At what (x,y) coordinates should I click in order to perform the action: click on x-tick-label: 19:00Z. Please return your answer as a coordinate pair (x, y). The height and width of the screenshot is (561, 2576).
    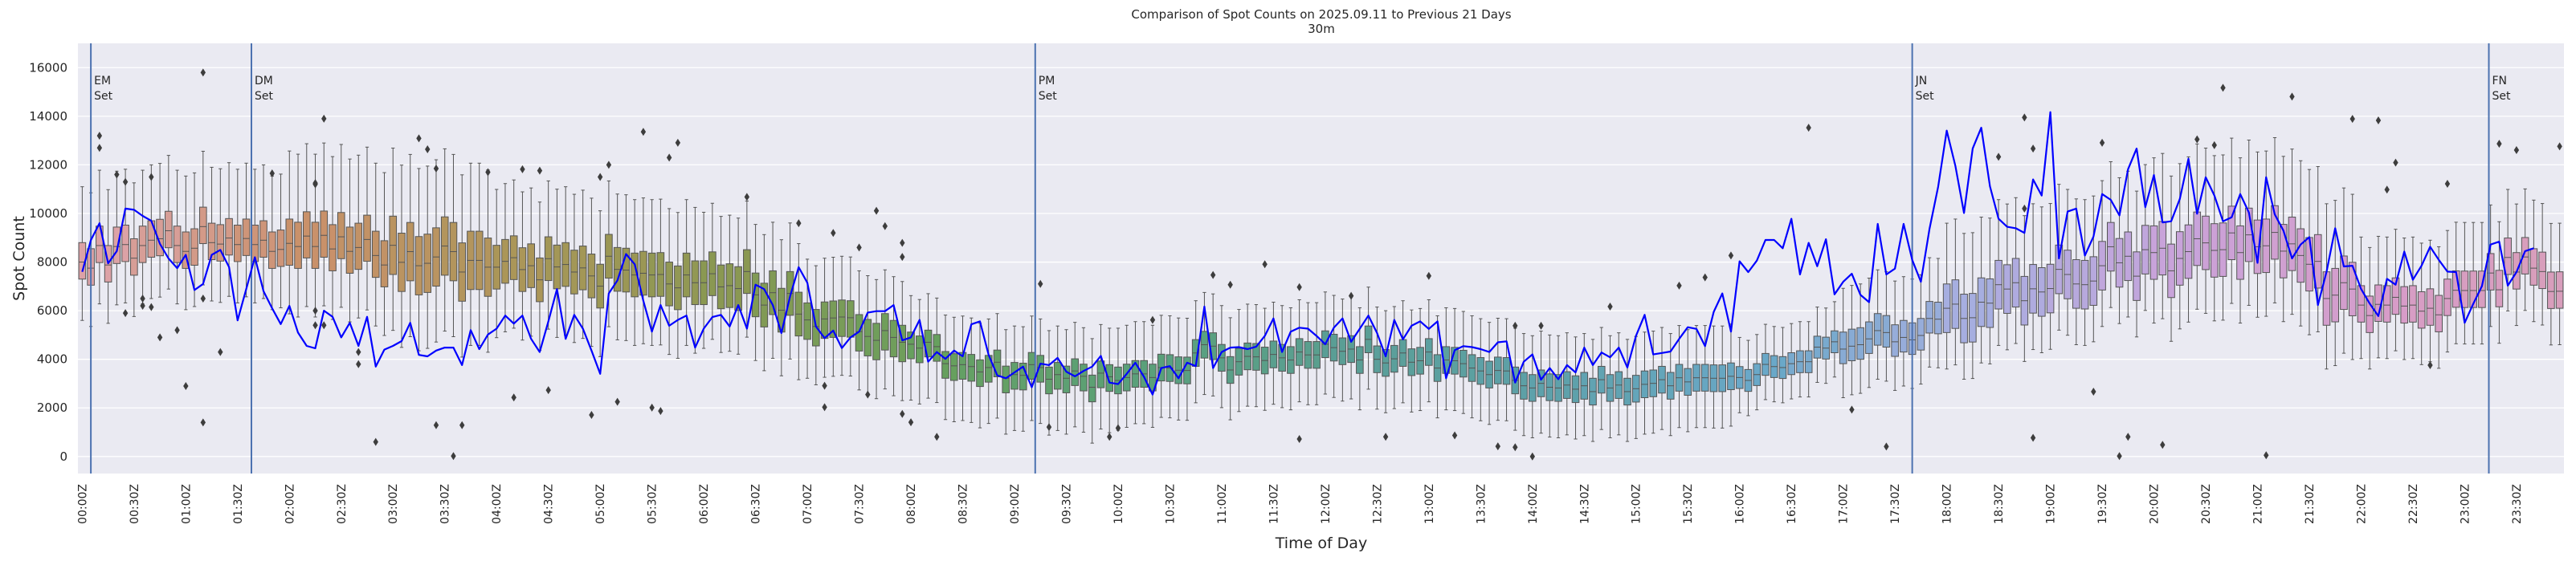
    Looking at the image, I should click on (2051, 504).